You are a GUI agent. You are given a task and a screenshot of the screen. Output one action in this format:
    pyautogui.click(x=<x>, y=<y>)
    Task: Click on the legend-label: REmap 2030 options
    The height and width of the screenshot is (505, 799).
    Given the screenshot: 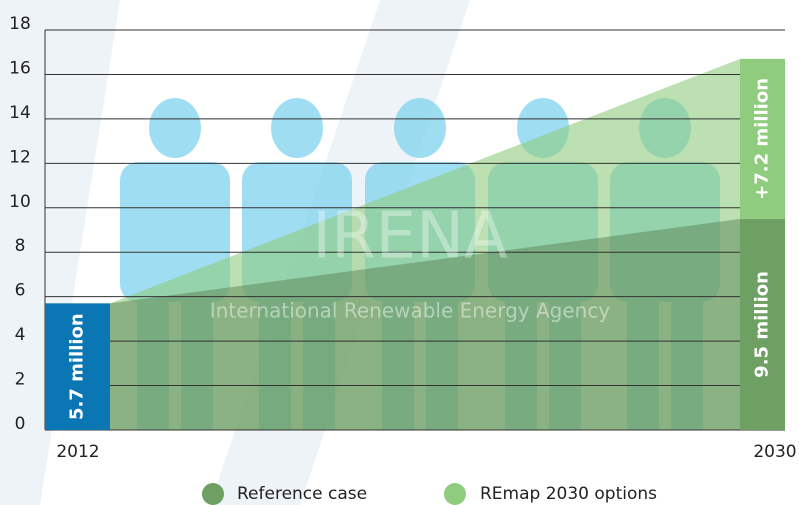 What is the action you would take?
    pyautogui.click(x=568, y=494)
    